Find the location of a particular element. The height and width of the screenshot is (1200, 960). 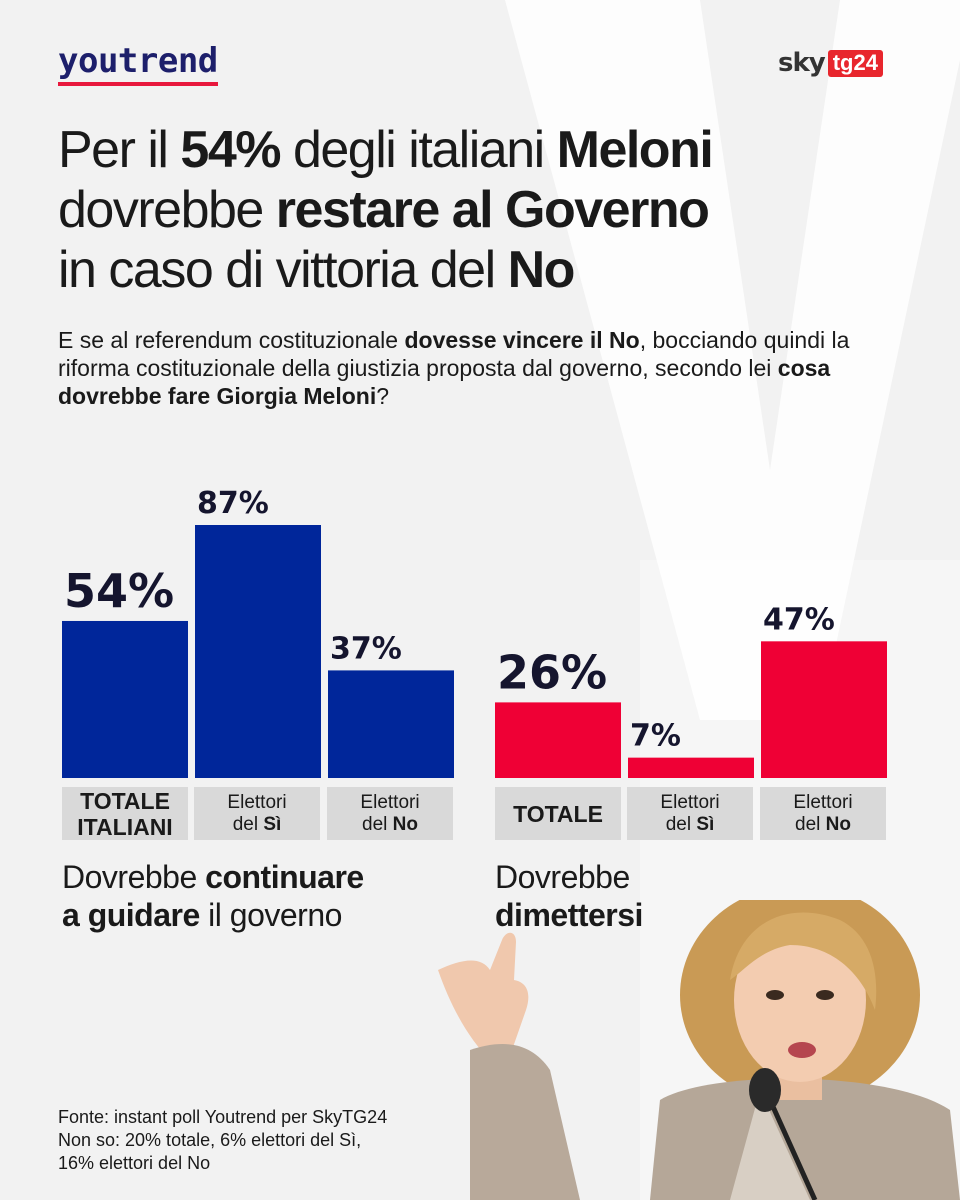

title-part: degli italiani is located at coordinates (418, 150).